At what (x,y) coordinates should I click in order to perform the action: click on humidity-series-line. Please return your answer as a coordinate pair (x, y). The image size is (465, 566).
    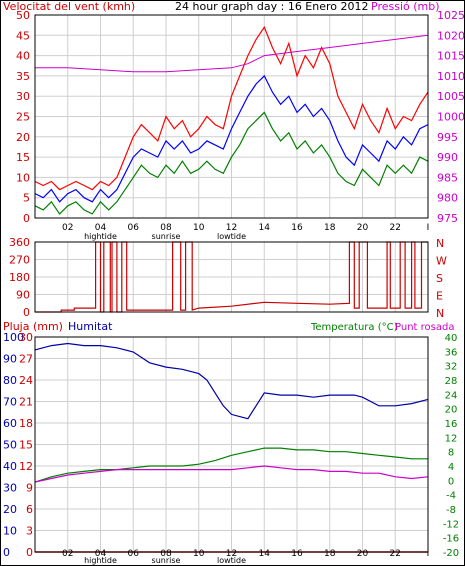
    Looking at the image, I should click on (231, 381).